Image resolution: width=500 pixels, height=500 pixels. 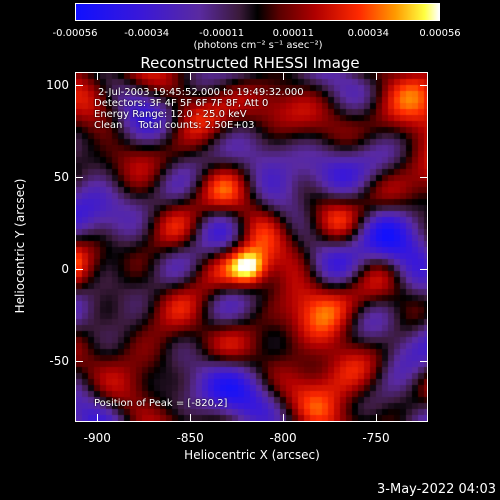 I want to click on colorbar-tick-label: 0.00011, so click(x=293, y=33).